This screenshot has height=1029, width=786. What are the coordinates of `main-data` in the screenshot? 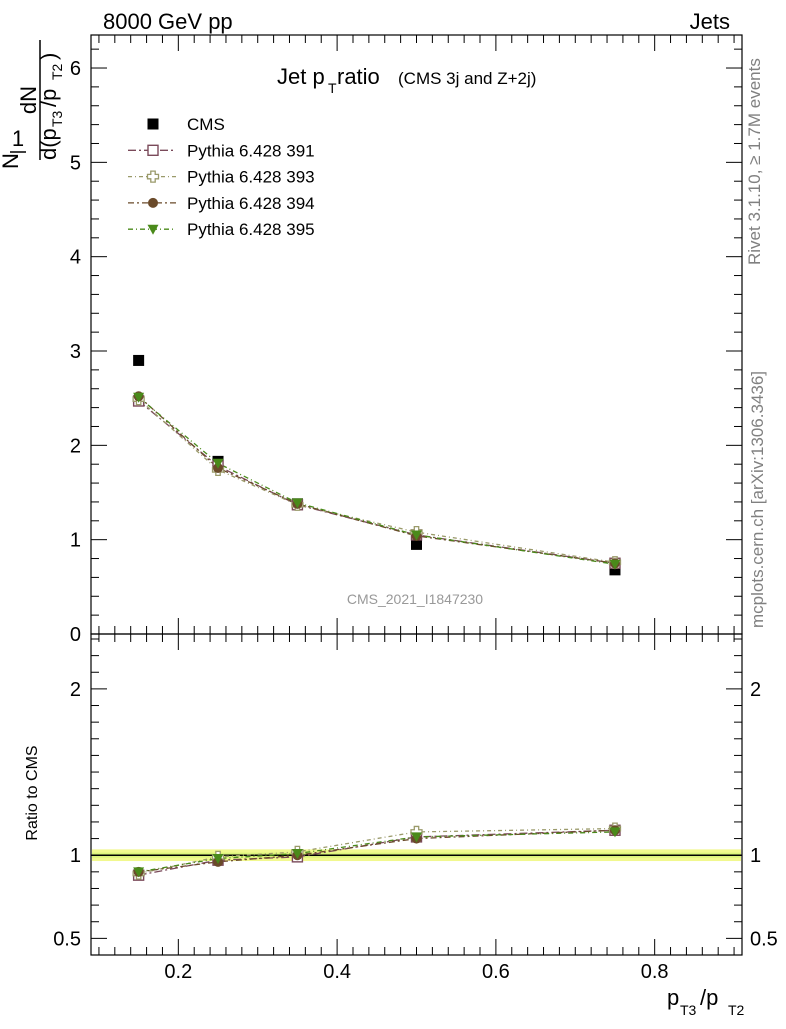 It's located at (377, 465).